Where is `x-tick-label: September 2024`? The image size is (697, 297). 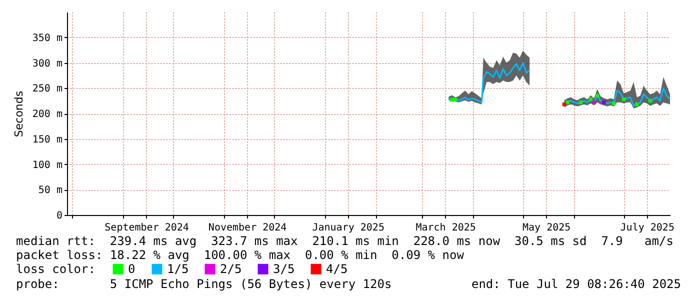
x-tick-label: September 2024 is located at coordinates (146, 228).